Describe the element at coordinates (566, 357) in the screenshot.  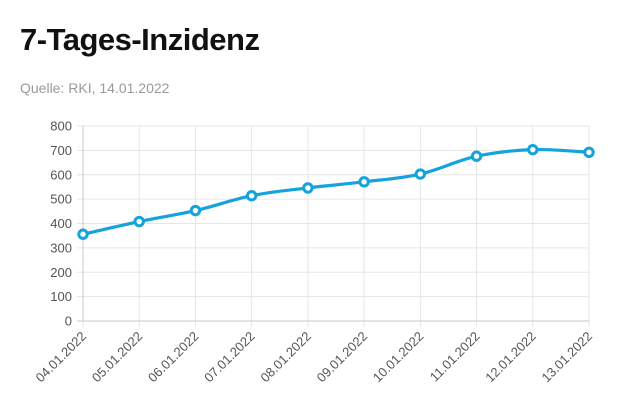
I see `x-tick-label: 13.01.2022` at that location.